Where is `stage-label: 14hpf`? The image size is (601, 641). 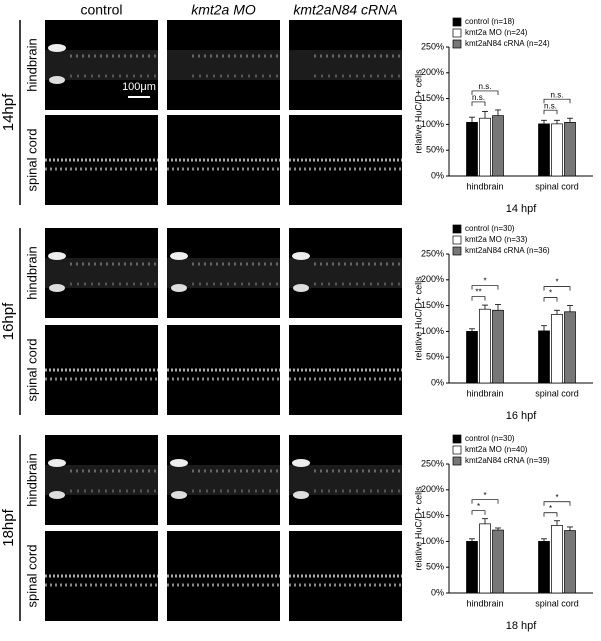 stage-label: 14hpf is located at coordinates (8, 112).